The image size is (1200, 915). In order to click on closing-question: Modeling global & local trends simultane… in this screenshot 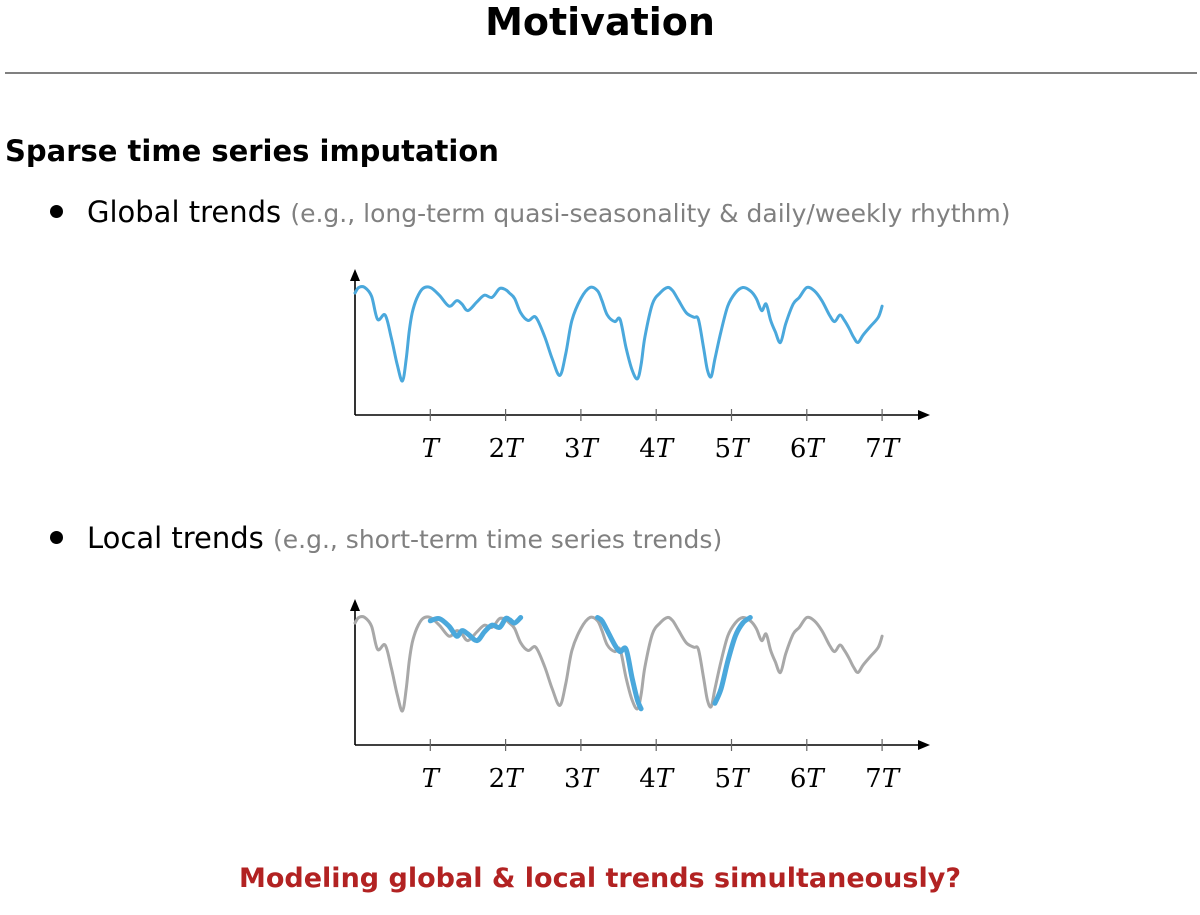, I will do `click(600, 878)`.